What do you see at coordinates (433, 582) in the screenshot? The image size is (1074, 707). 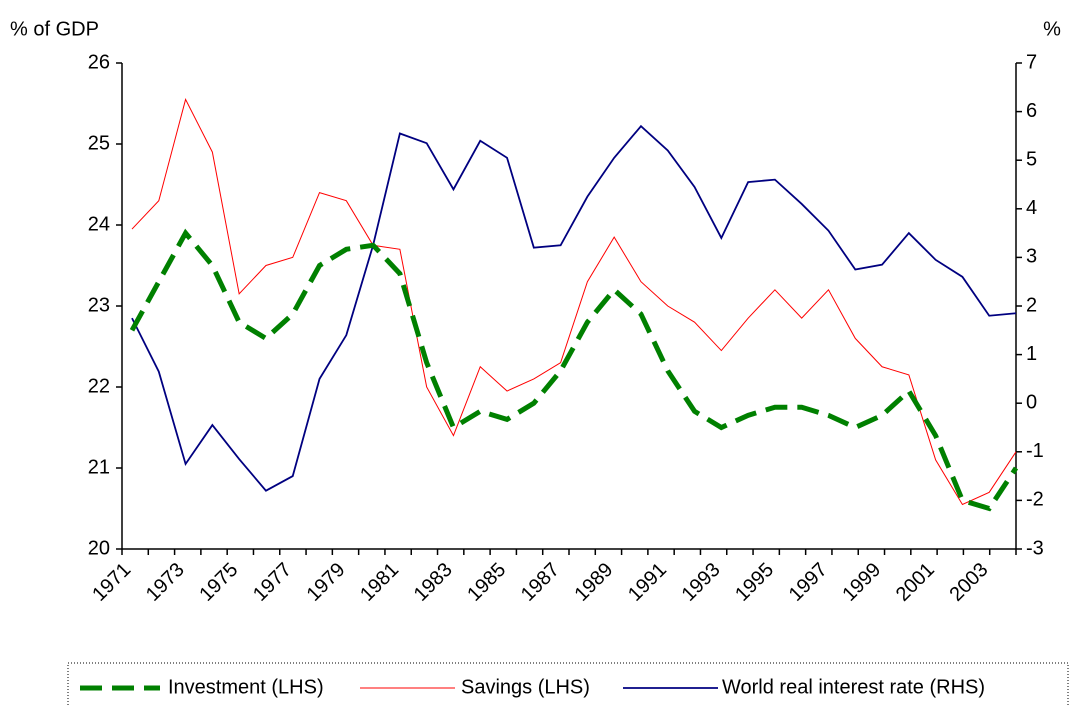 I see `x-tick-label: 1983` at bounding box center [433, 582].